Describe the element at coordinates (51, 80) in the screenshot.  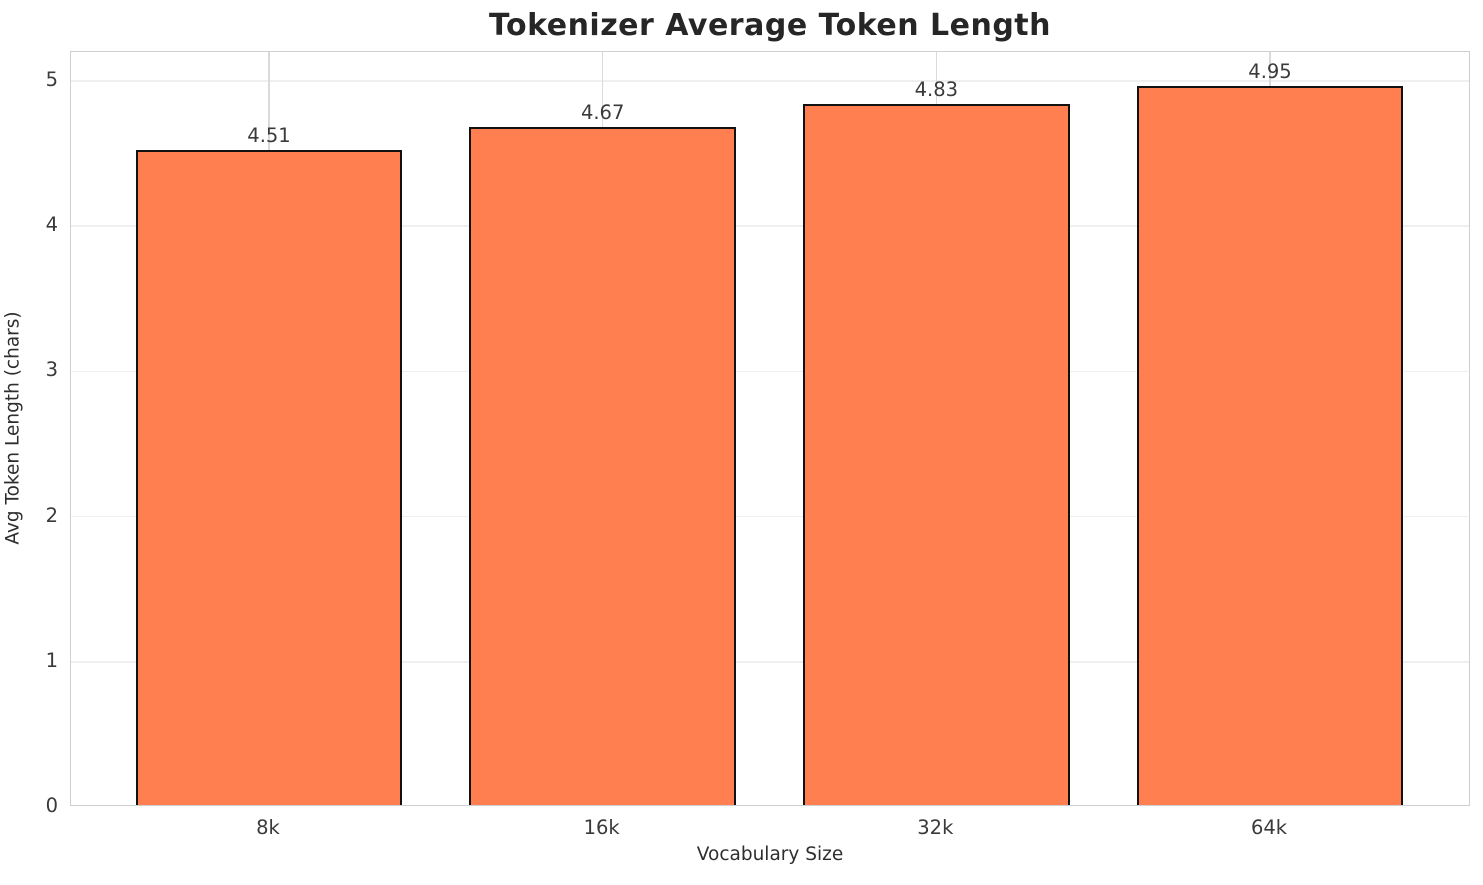
I see `y-tick-label: 5` at that location.